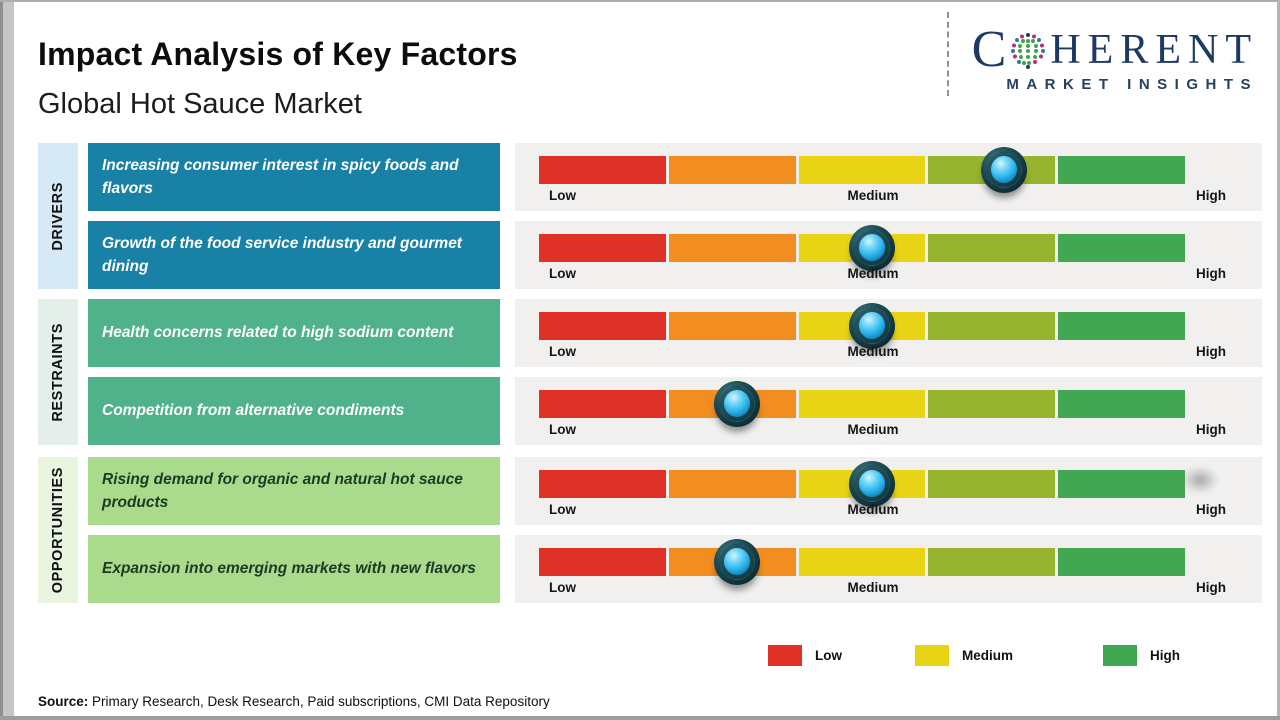 Image resolution: width=1280 pixels, height=720 pixels. What do you see at coordinates (1165, 655) in the screenshot?
I see `legend-label: High` at bounding box center [1165, 655].